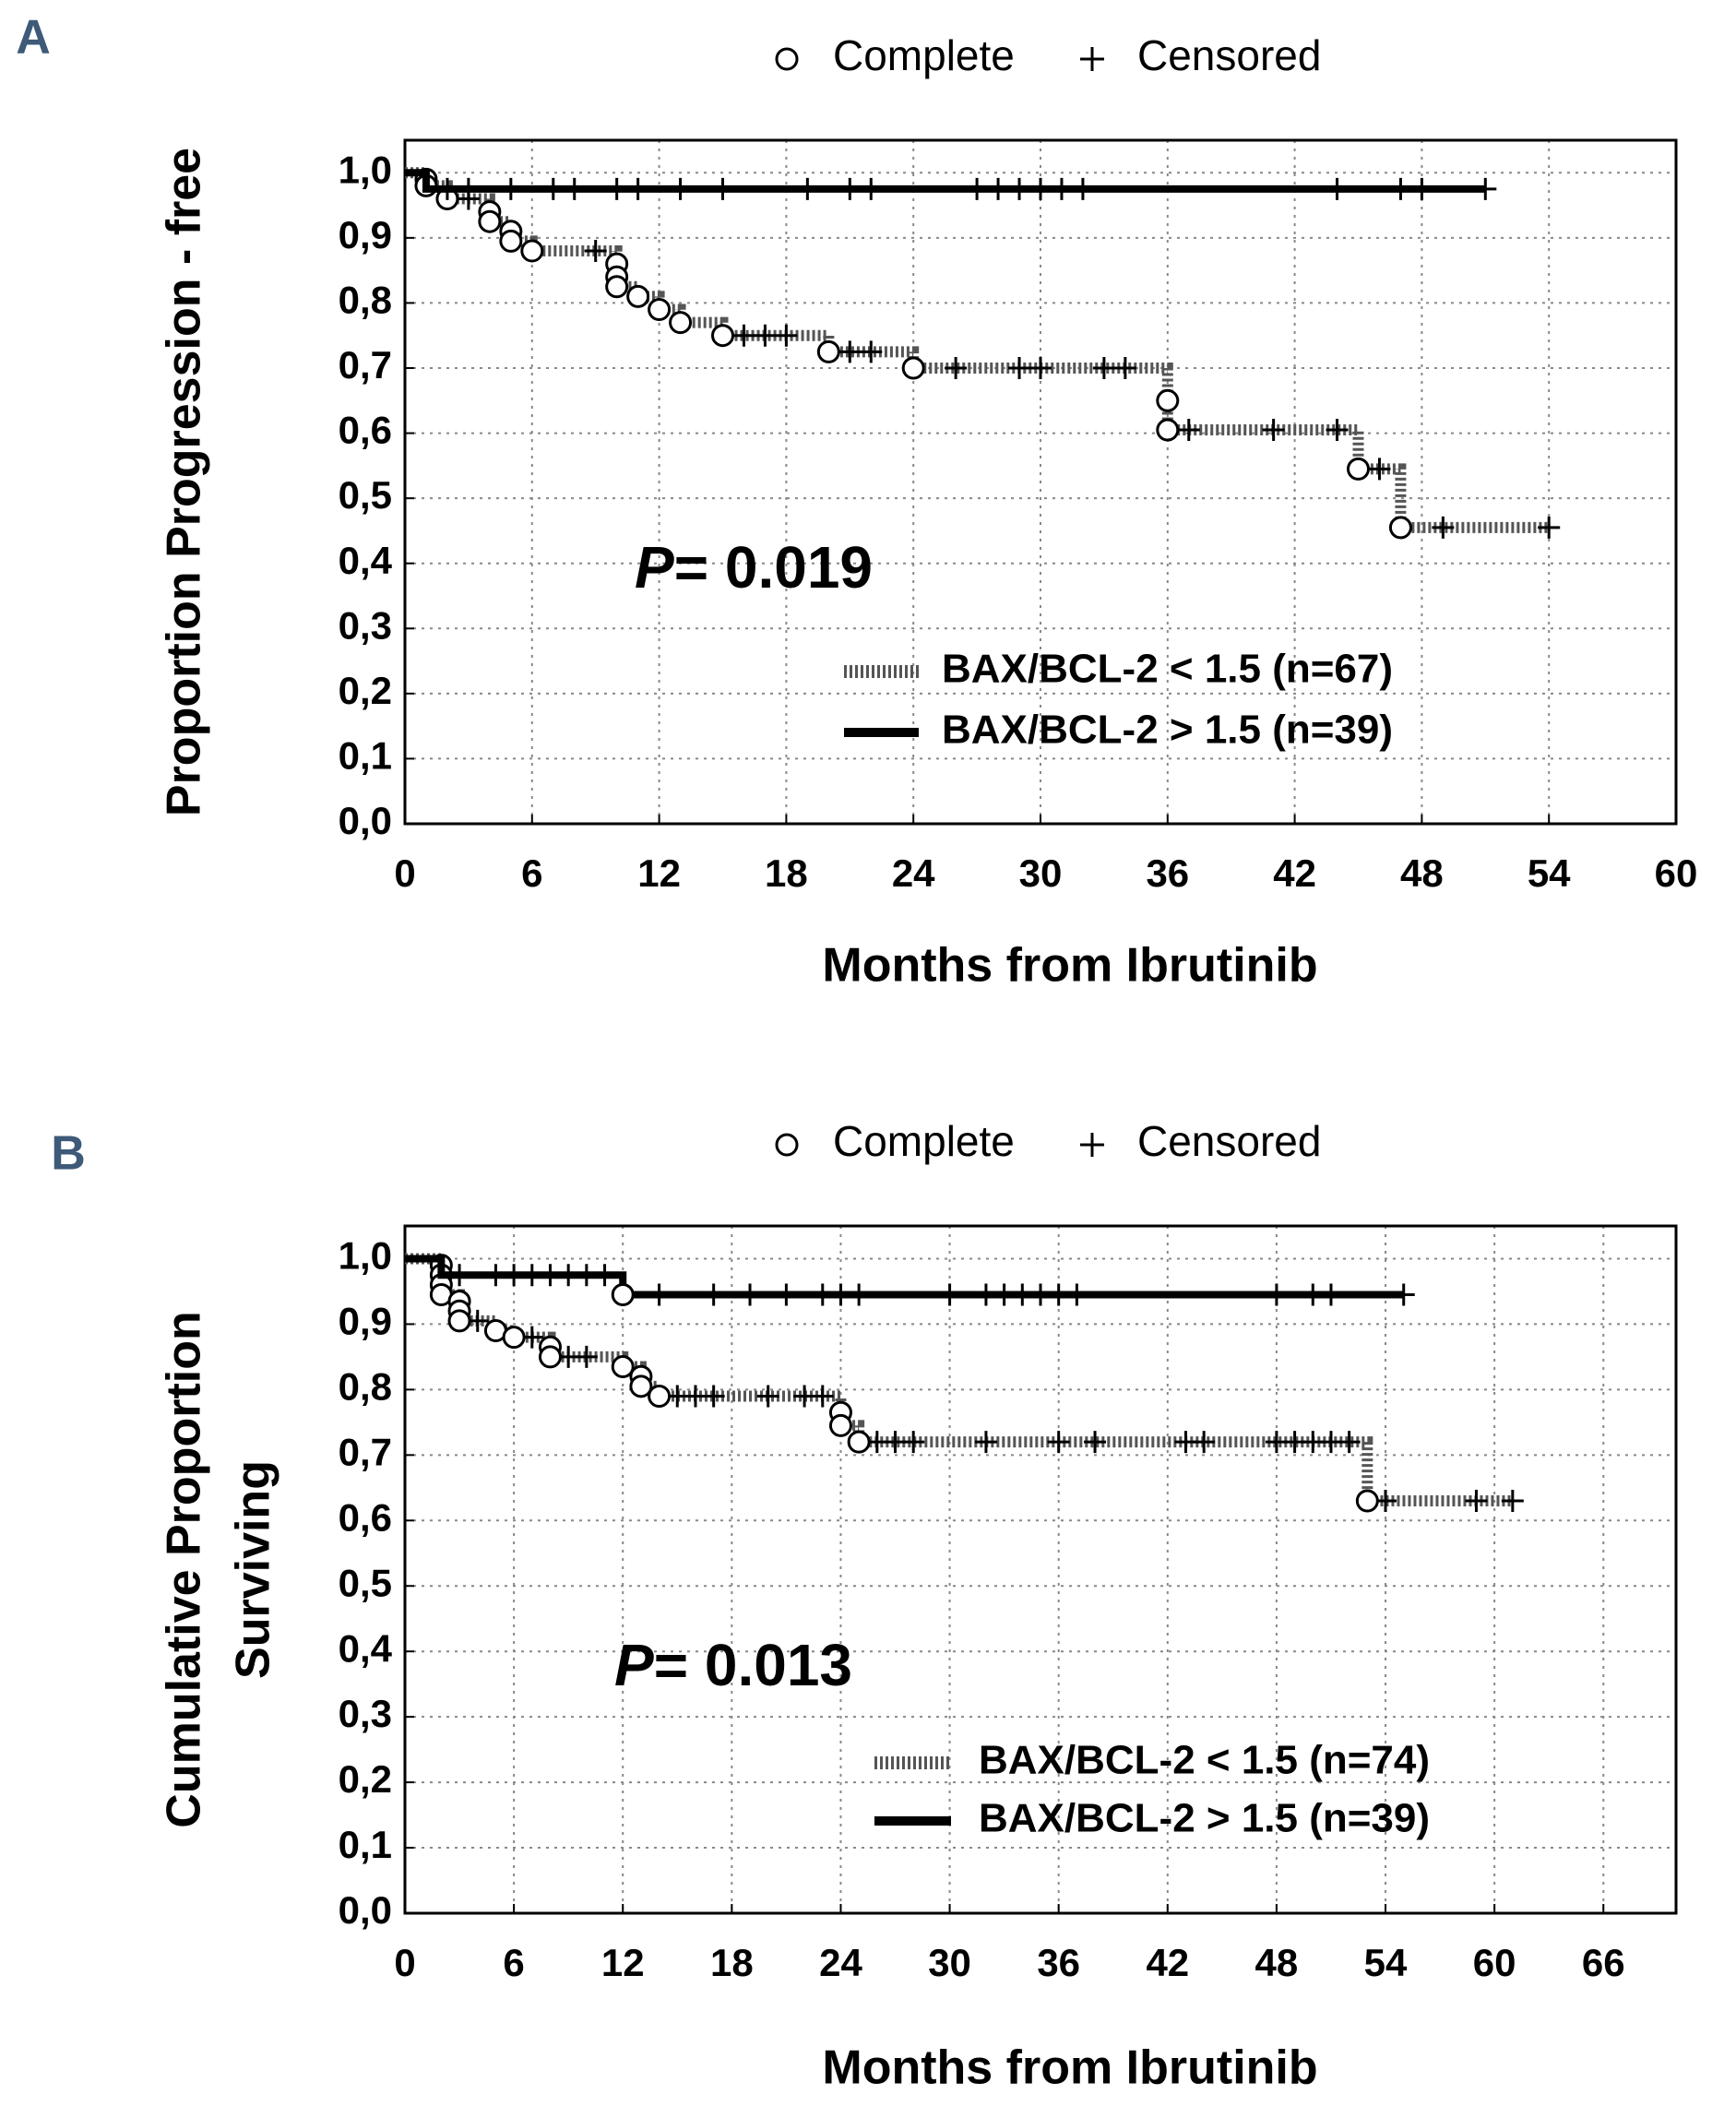 This screenshot has height=2106, width=1736. Describe the element at coordinates (1041, 873) in the screenshot. I see `x-tick-label: 30` at that location.